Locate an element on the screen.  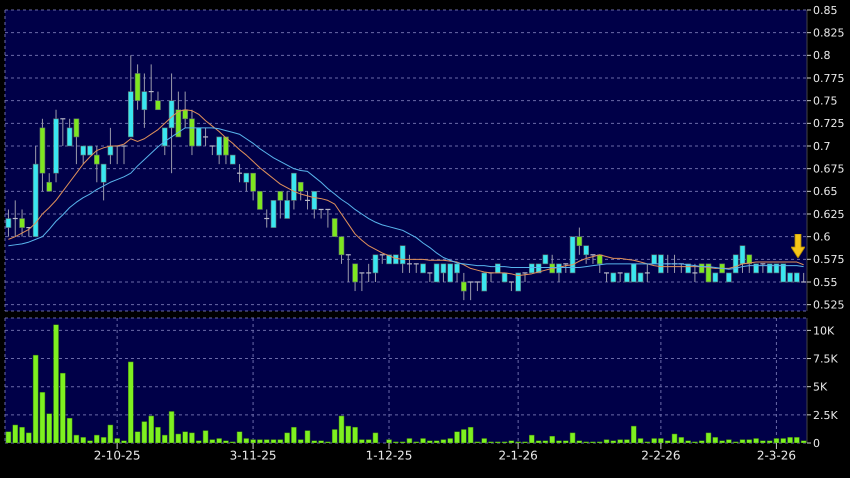
x-tick-label: 1-12-25 is located at coordinates (389, 455).